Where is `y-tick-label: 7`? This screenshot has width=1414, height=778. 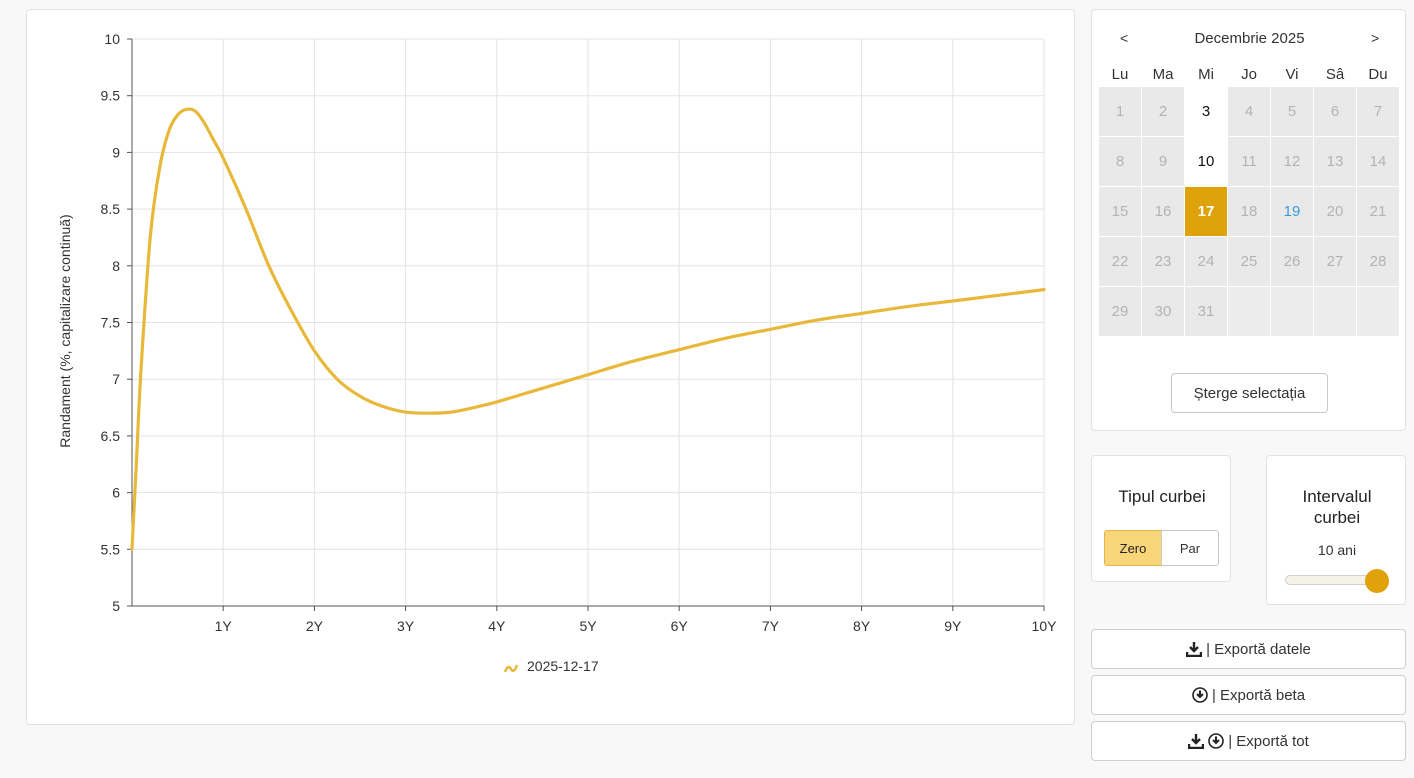
y-tick-label: 7 is located at coordinates (116, 379).